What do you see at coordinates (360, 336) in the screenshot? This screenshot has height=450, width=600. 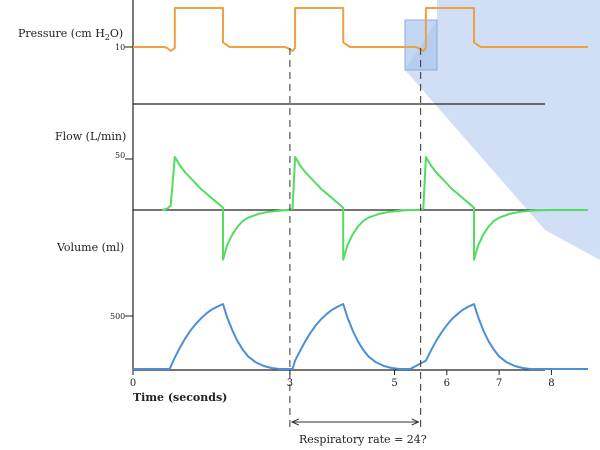 I see `volume-waveform-line` at bounding box center [360, 336].